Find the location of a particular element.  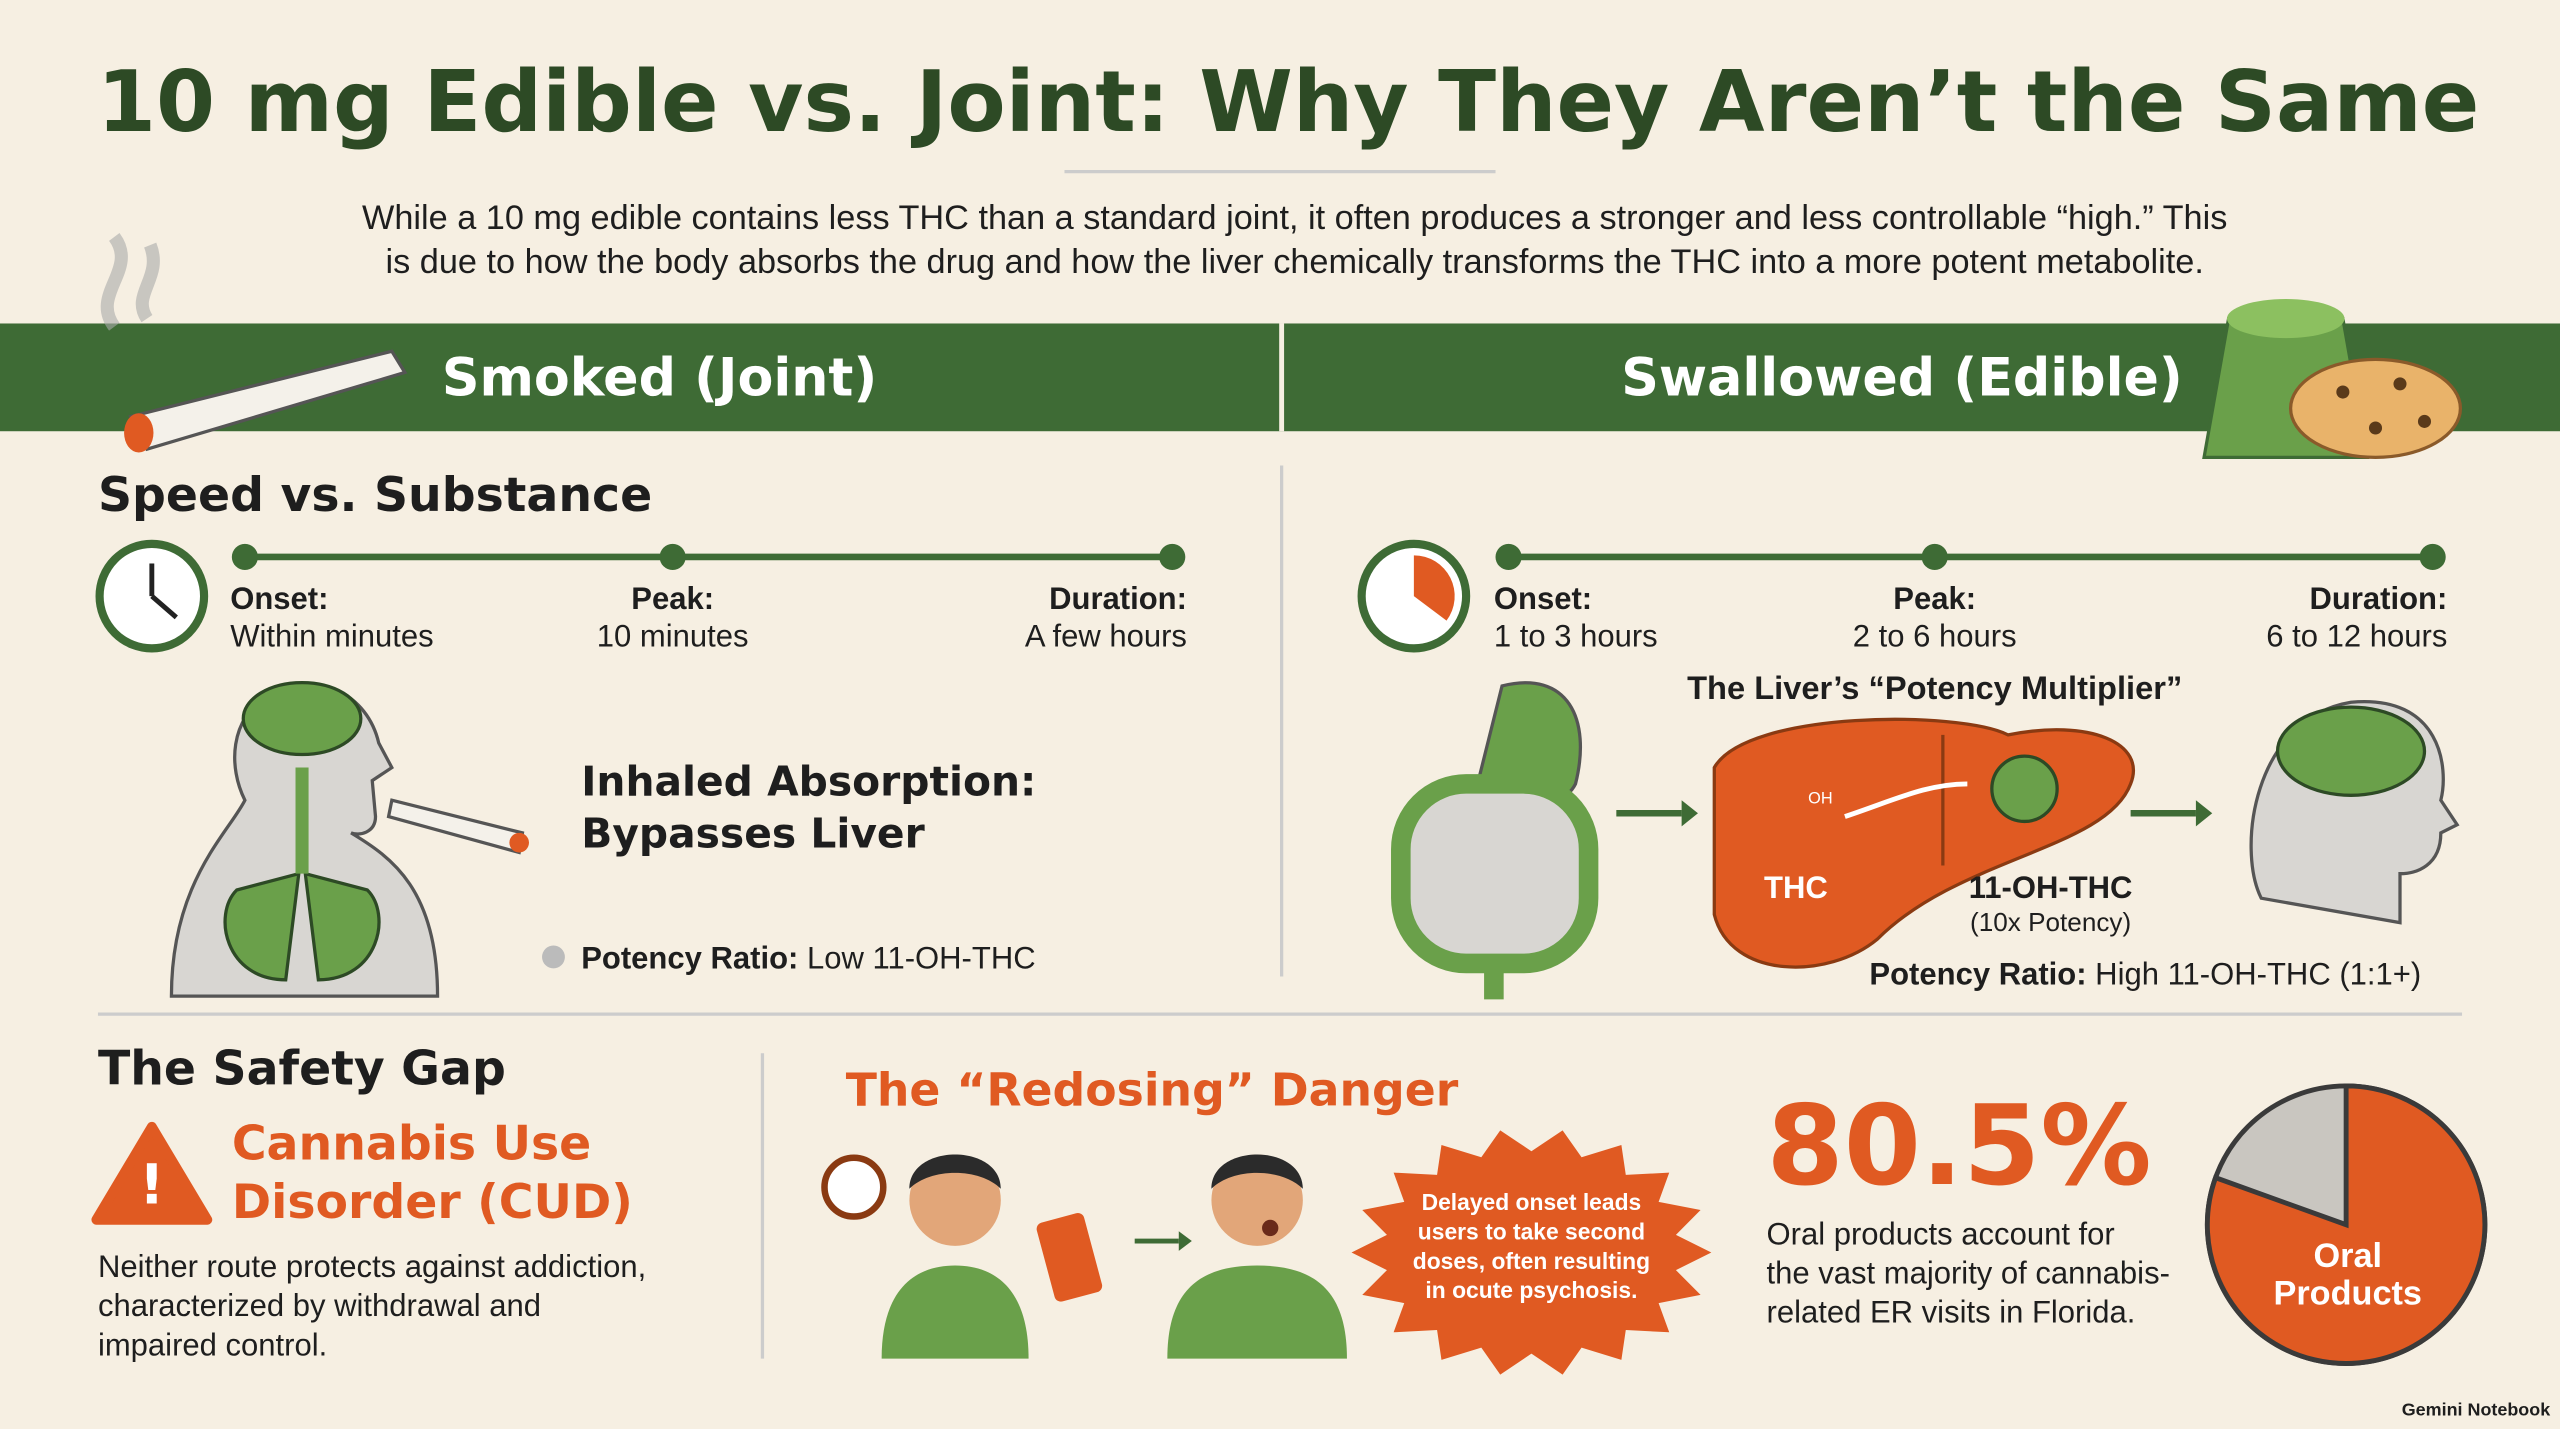

head-lungs-illustration is located at coordinates (349, 839).